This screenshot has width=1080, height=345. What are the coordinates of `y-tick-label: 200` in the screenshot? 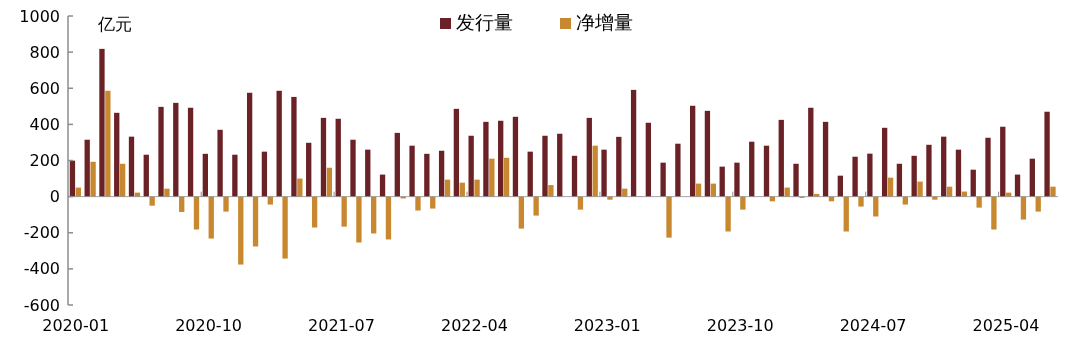 It's located at (44, 161).